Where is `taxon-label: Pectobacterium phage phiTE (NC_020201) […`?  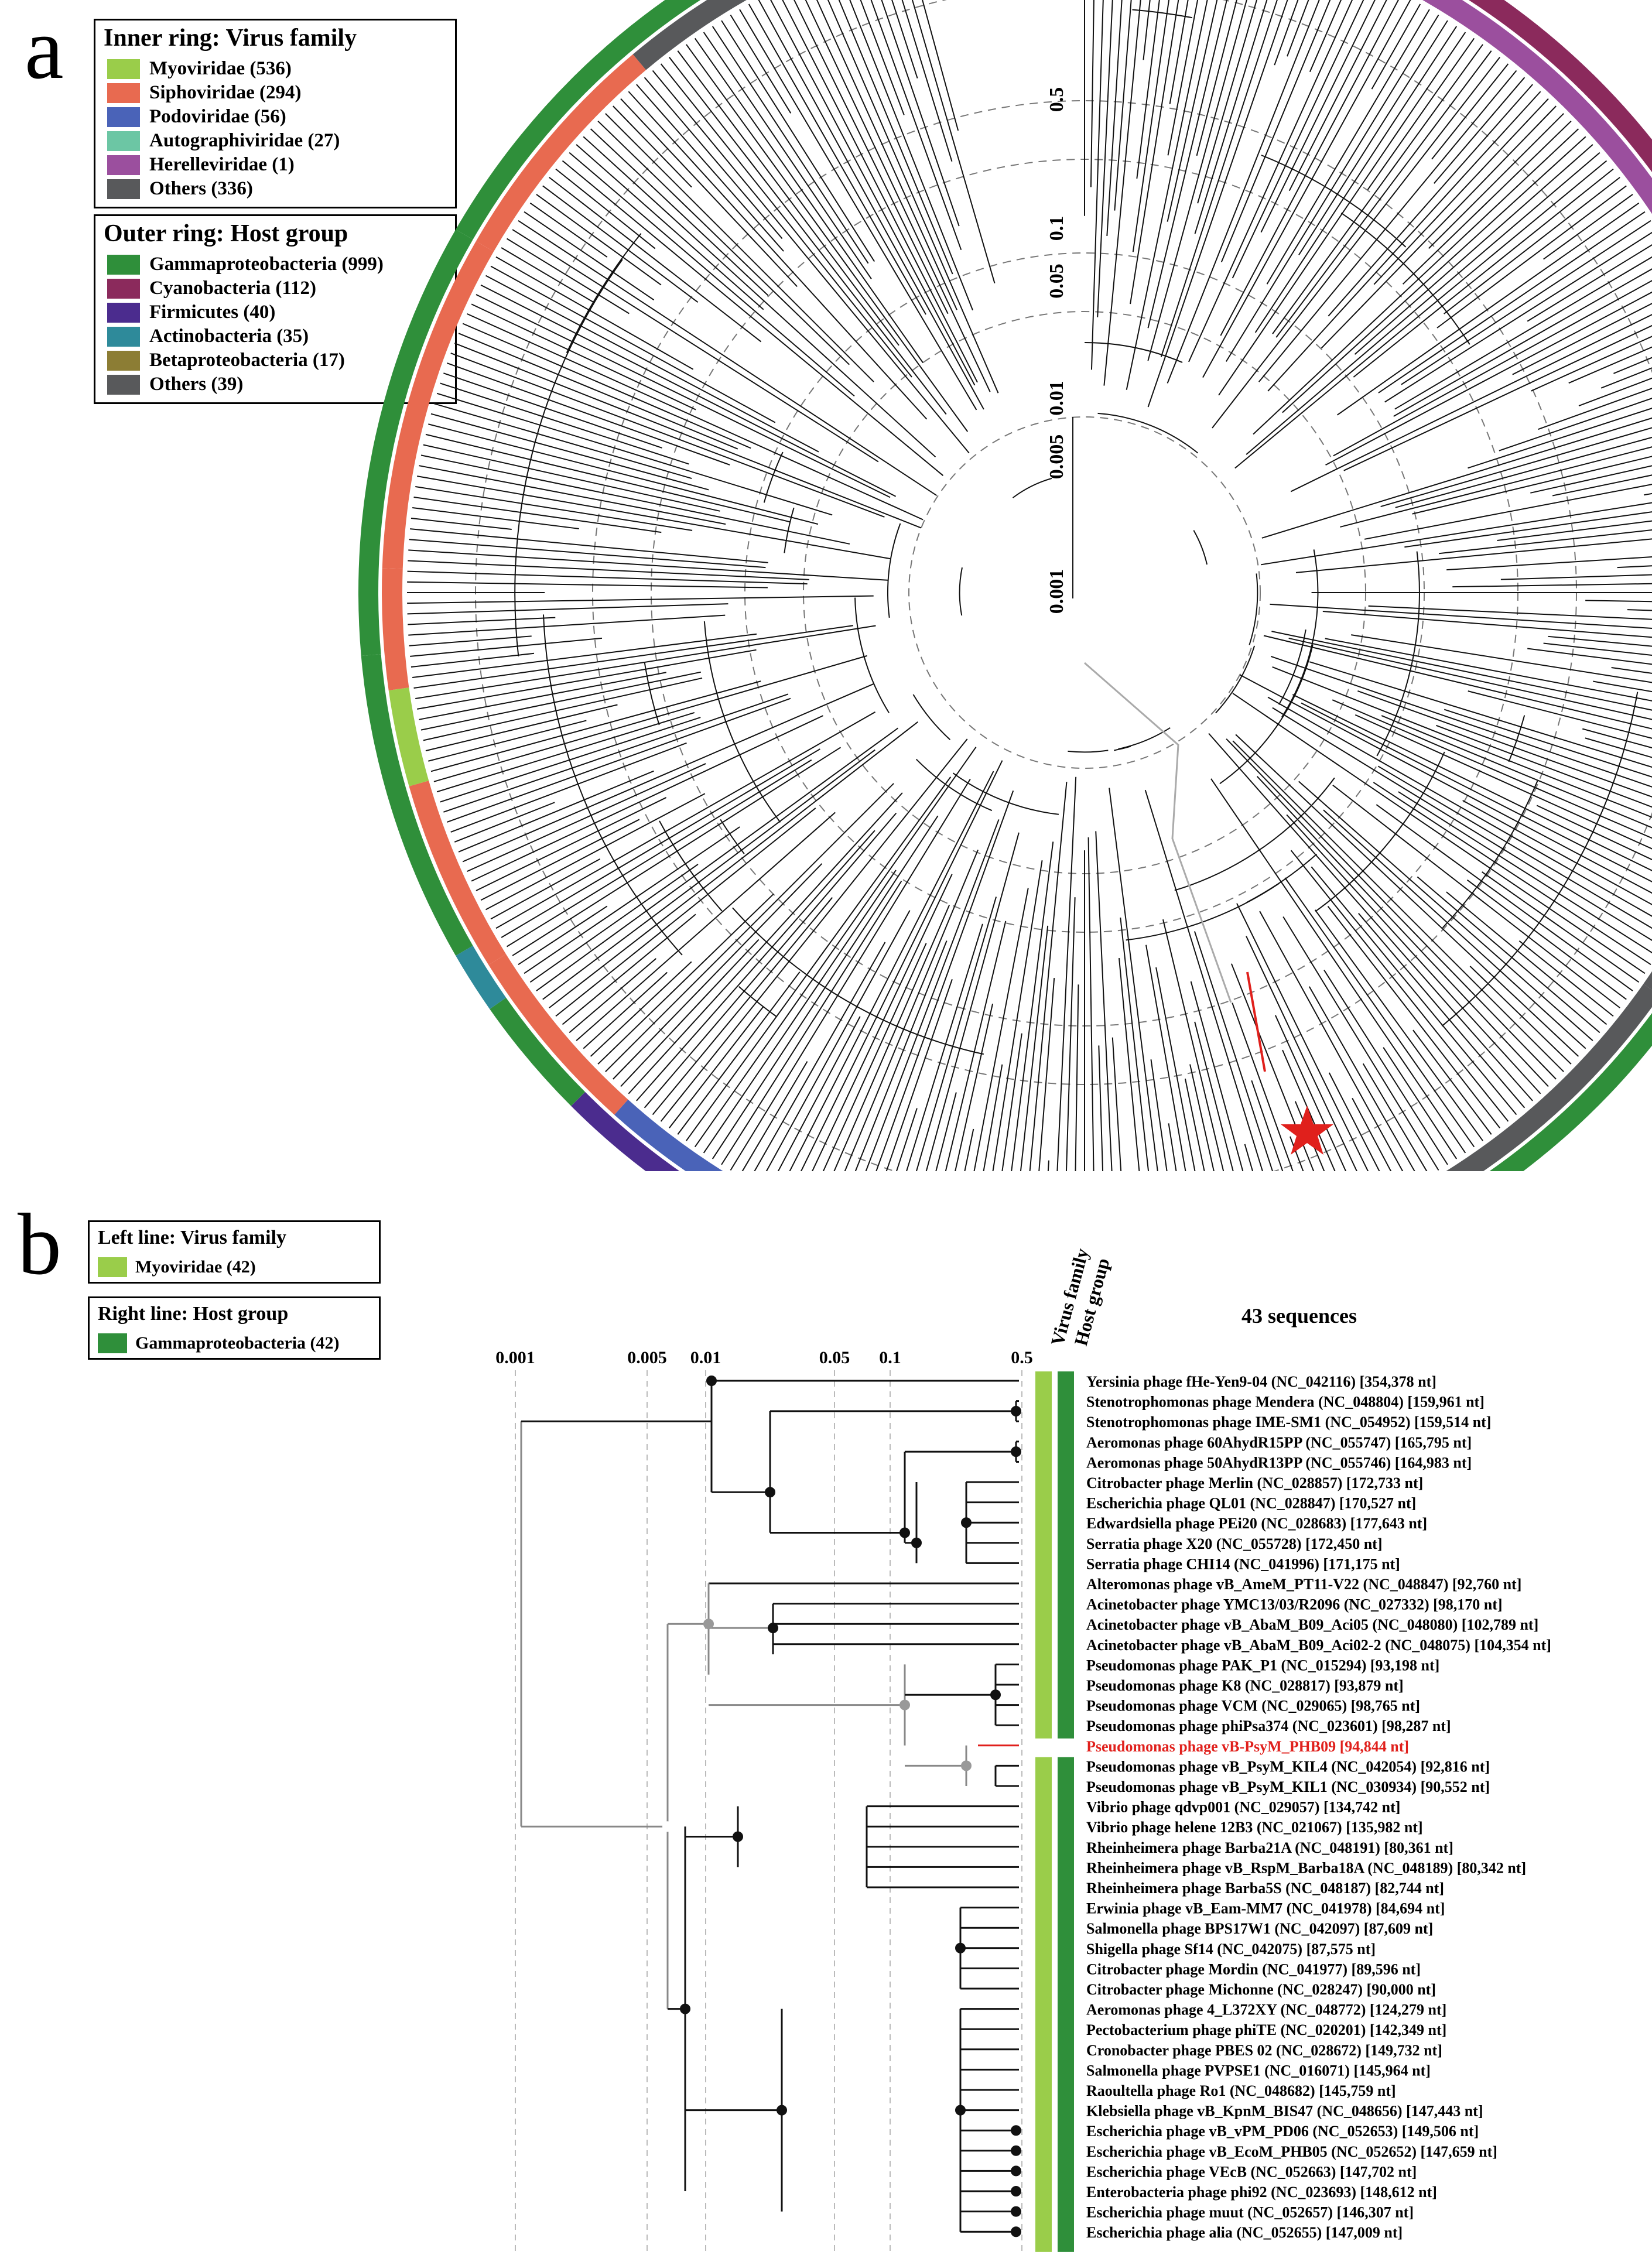
taxon-label: Pectobacterium phage phiTE (NC_020201) [… is located at coordinates (1266, 2030).